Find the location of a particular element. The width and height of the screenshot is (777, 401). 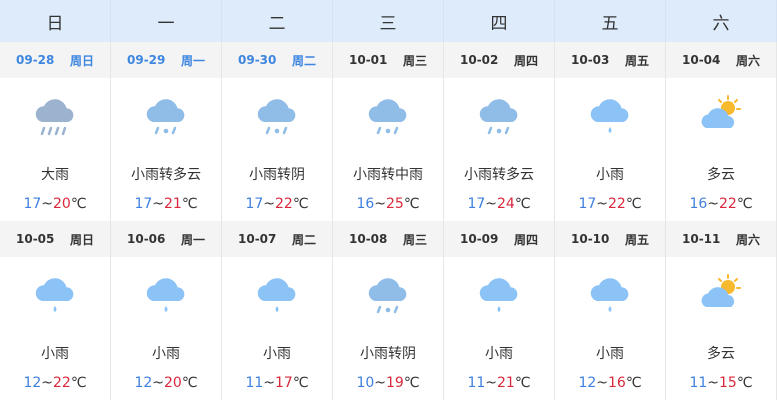

date: 10-07 is located at coordinates (257, 239).